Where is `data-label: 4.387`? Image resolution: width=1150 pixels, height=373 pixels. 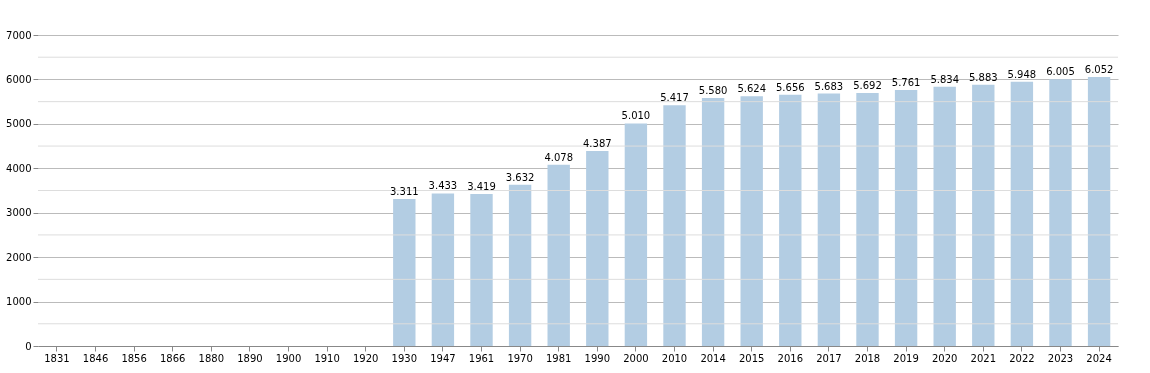
data-label: 4.387 is located at coordinates (597, 144).